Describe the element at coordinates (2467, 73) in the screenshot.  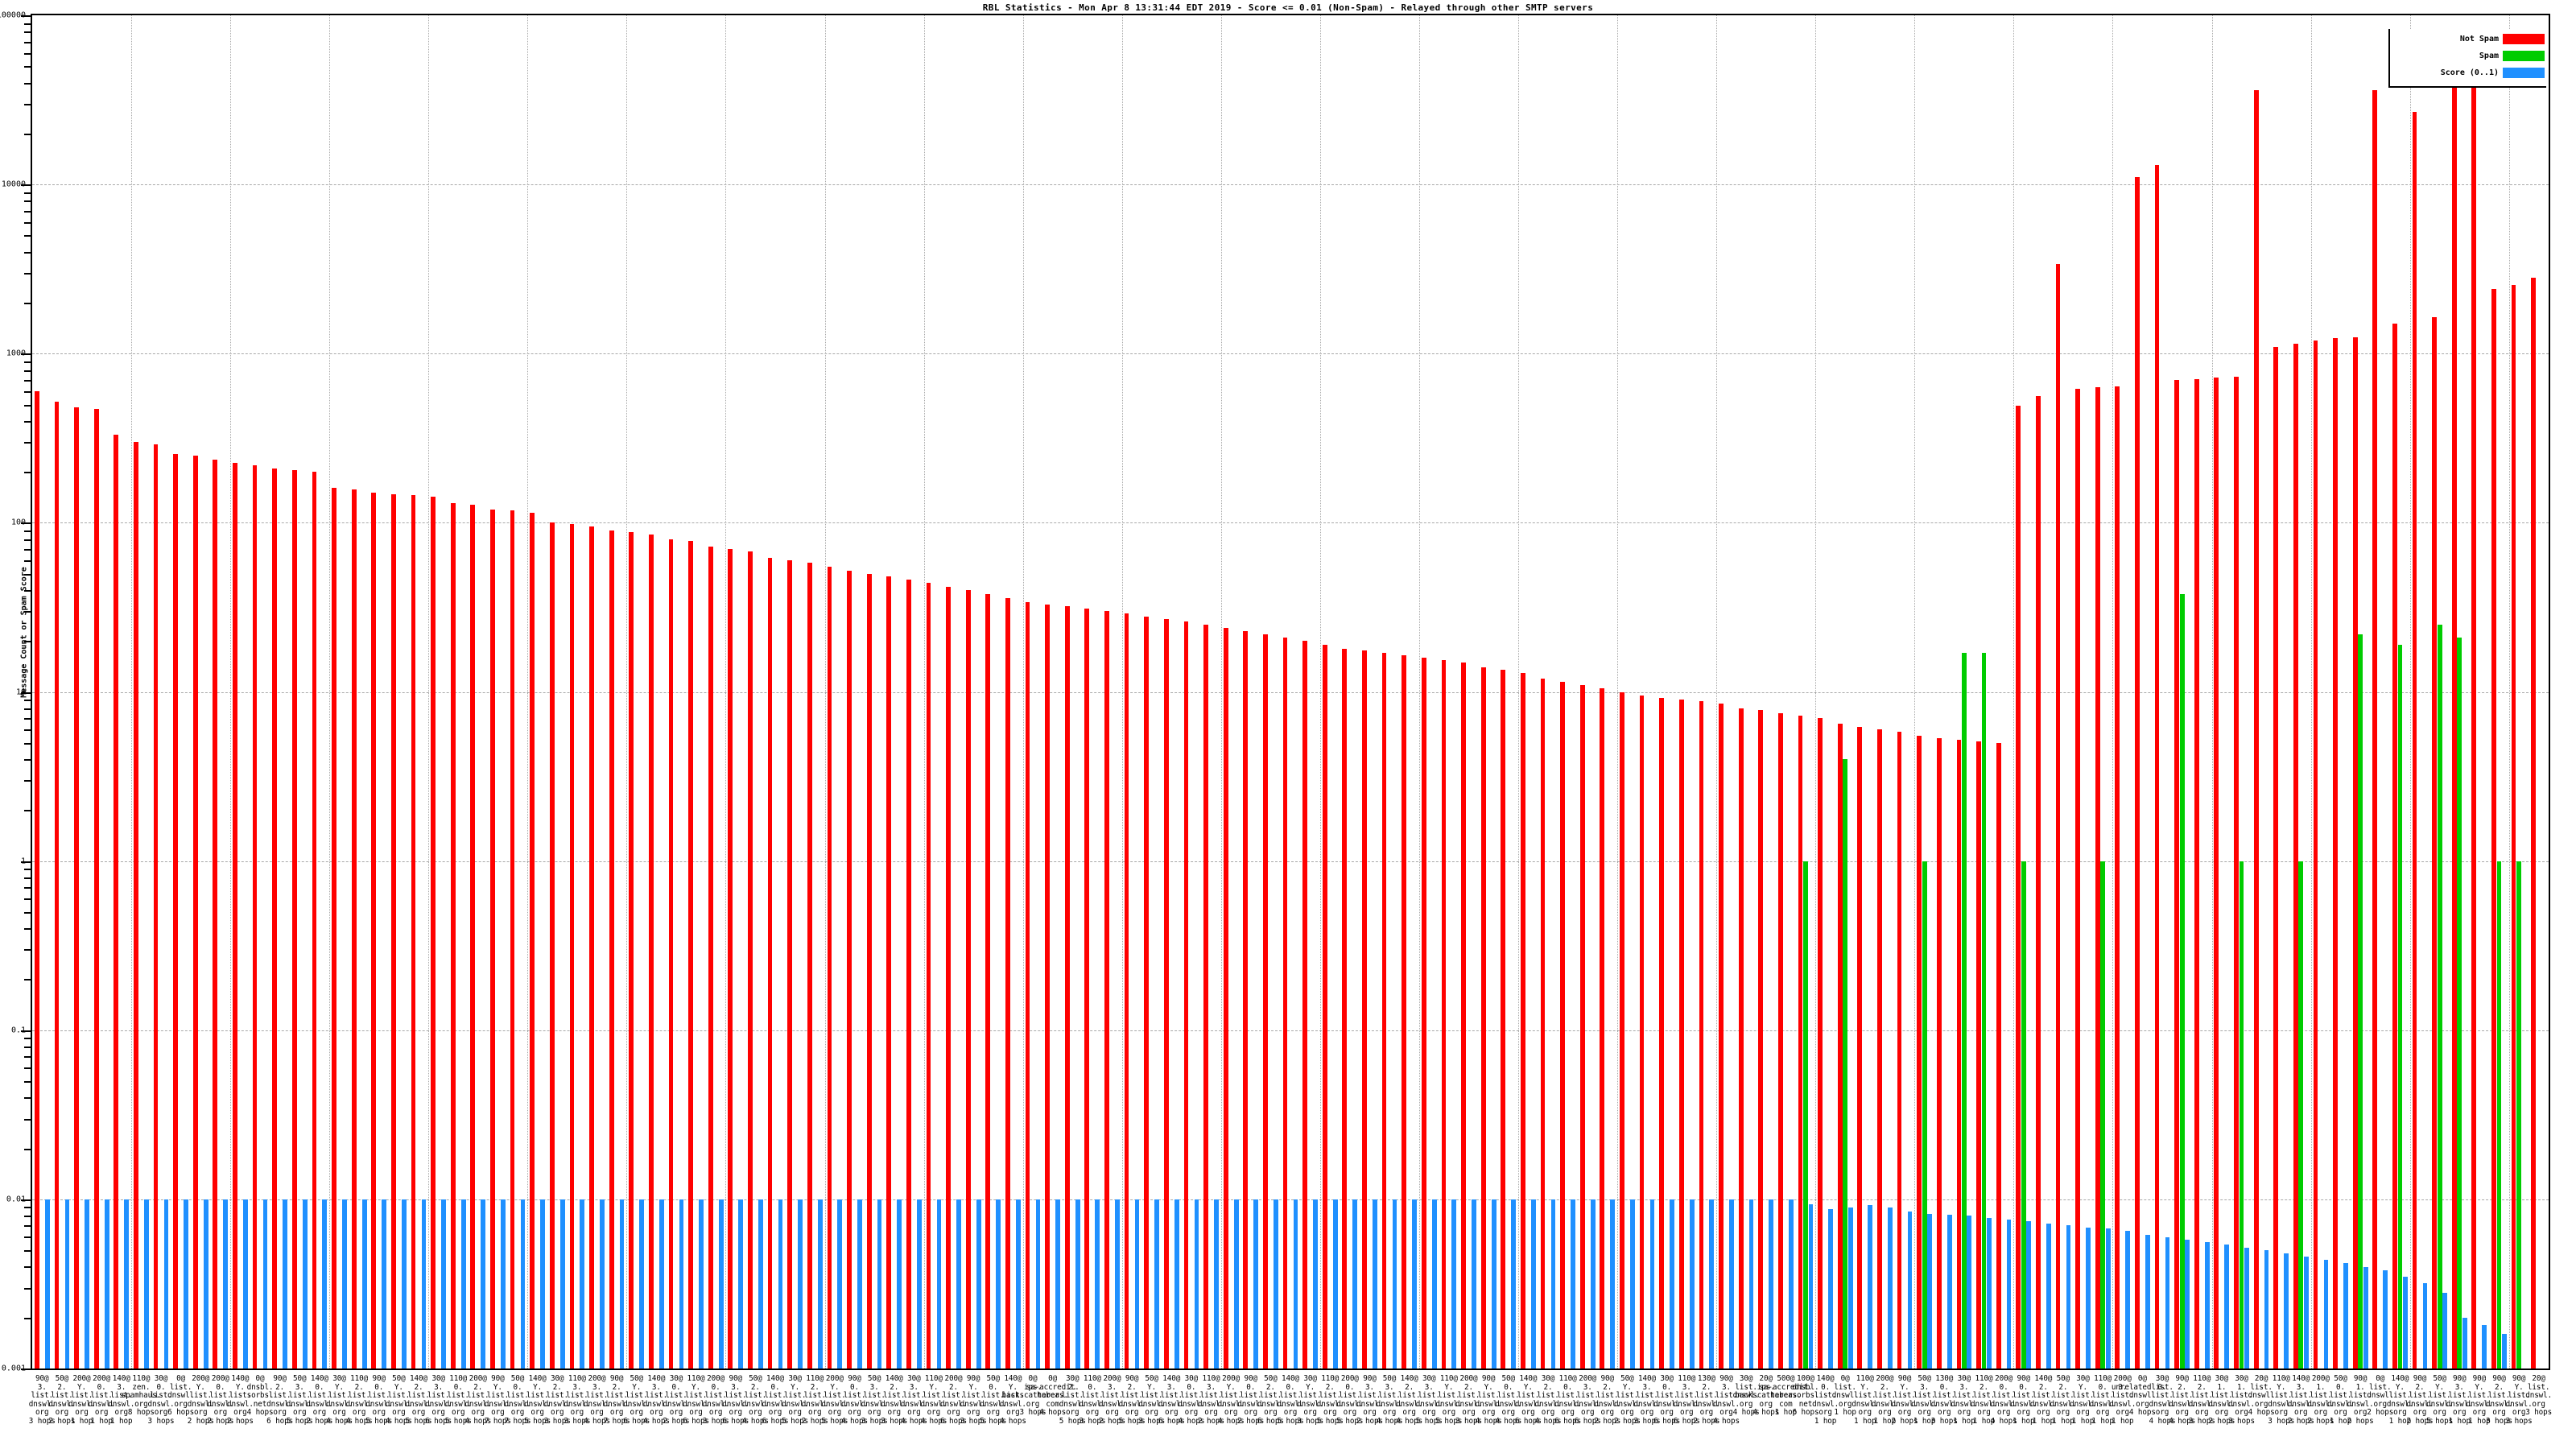
I see `legend-item: Score (0..1)` at that location.